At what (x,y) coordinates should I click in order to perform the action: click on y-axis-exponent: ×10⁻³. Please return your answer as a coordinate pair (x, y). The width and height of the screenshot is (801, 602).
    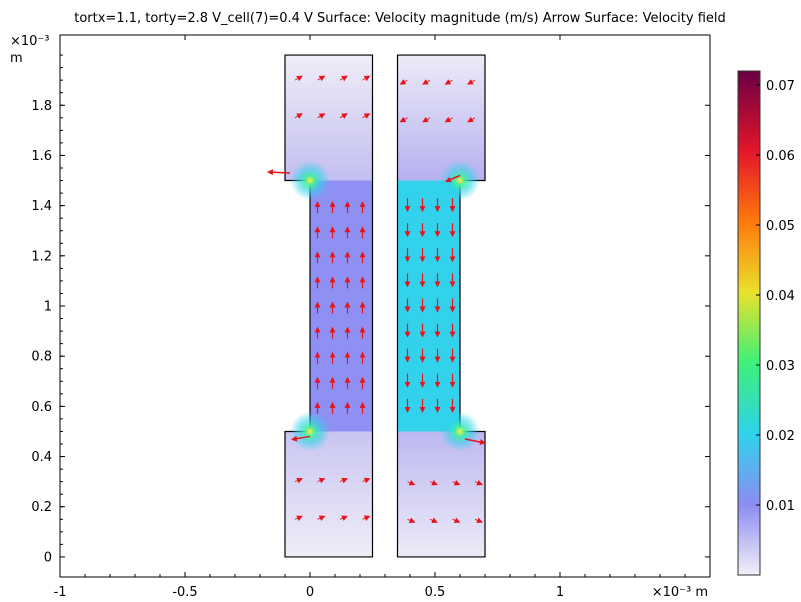
    Looking at the image, I should click on (30, 41).